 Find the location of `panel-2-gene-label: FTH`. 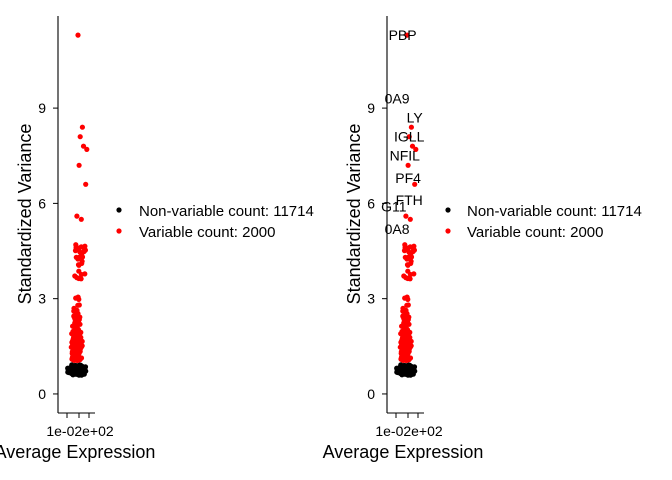

panel-2-gene-label: FTH is located at coordinates (409, 200).